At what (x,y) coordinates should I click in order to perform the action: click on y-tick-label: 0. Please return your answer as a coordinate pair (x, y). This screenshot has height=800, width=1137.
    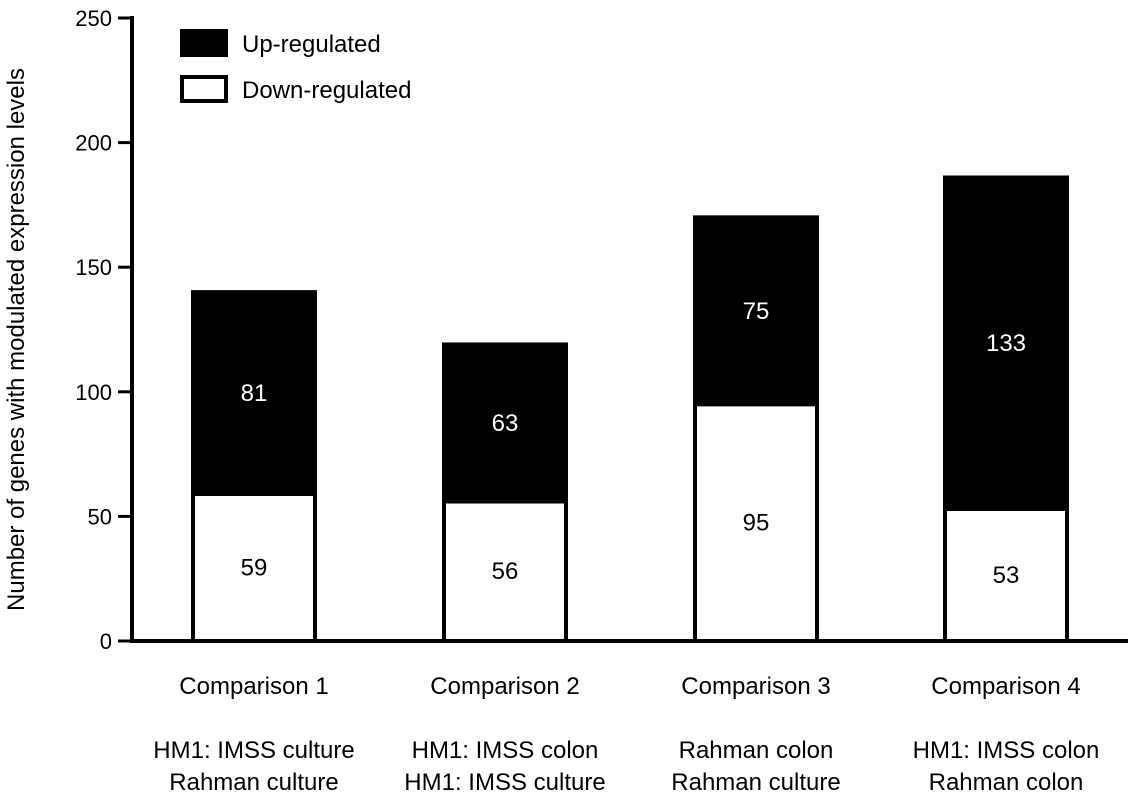
    Looking at the image, I should click on (106, 641).